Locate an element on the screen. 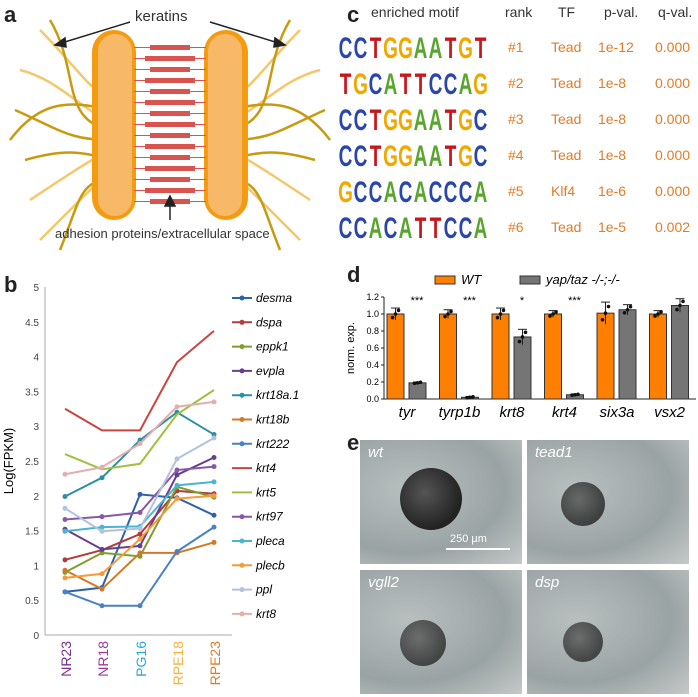 Image resolution: width=698 pixels, height=697 pixels. x-tick-label: vsx2 is located at coordinates (670, 412).